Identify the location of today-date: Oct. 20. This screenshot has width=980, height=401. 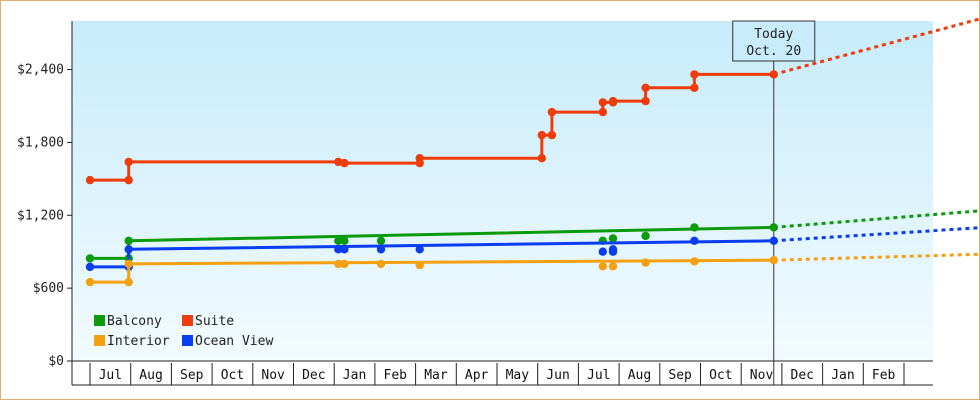
(773, 51).